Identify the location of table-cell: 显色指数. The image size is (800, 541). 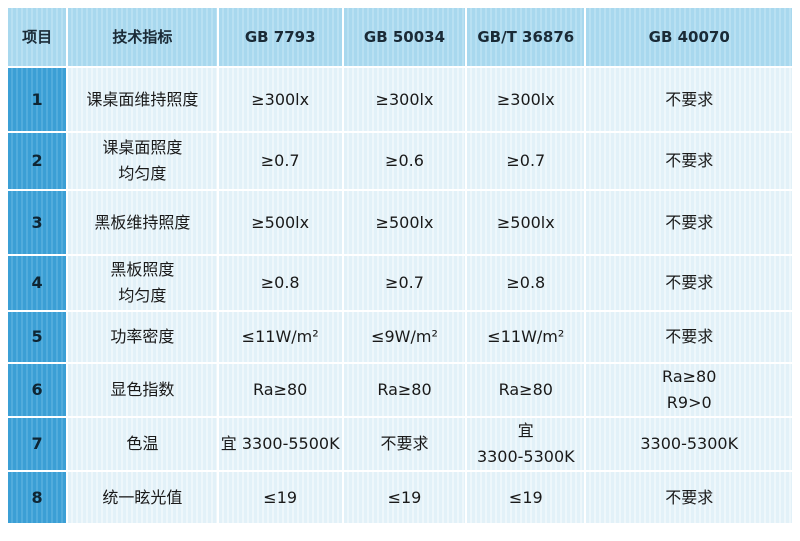
(142, 390).